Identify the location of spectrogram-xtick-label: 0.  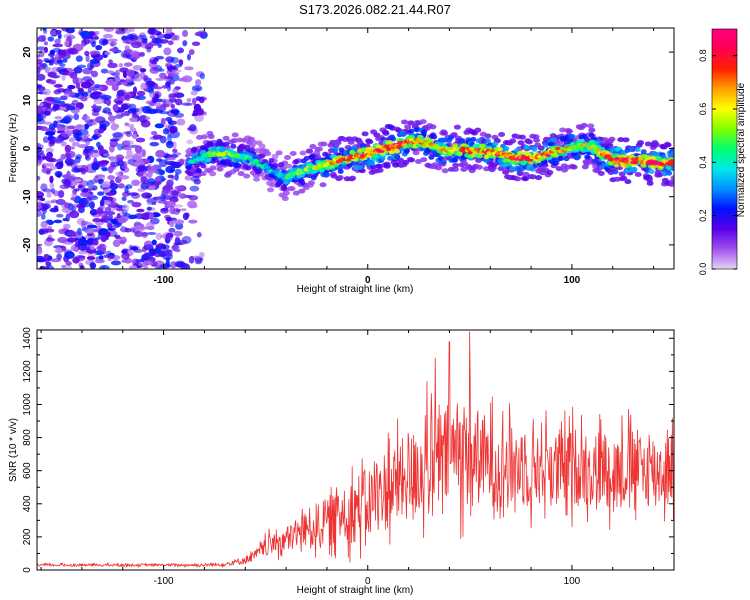
(368, 280).